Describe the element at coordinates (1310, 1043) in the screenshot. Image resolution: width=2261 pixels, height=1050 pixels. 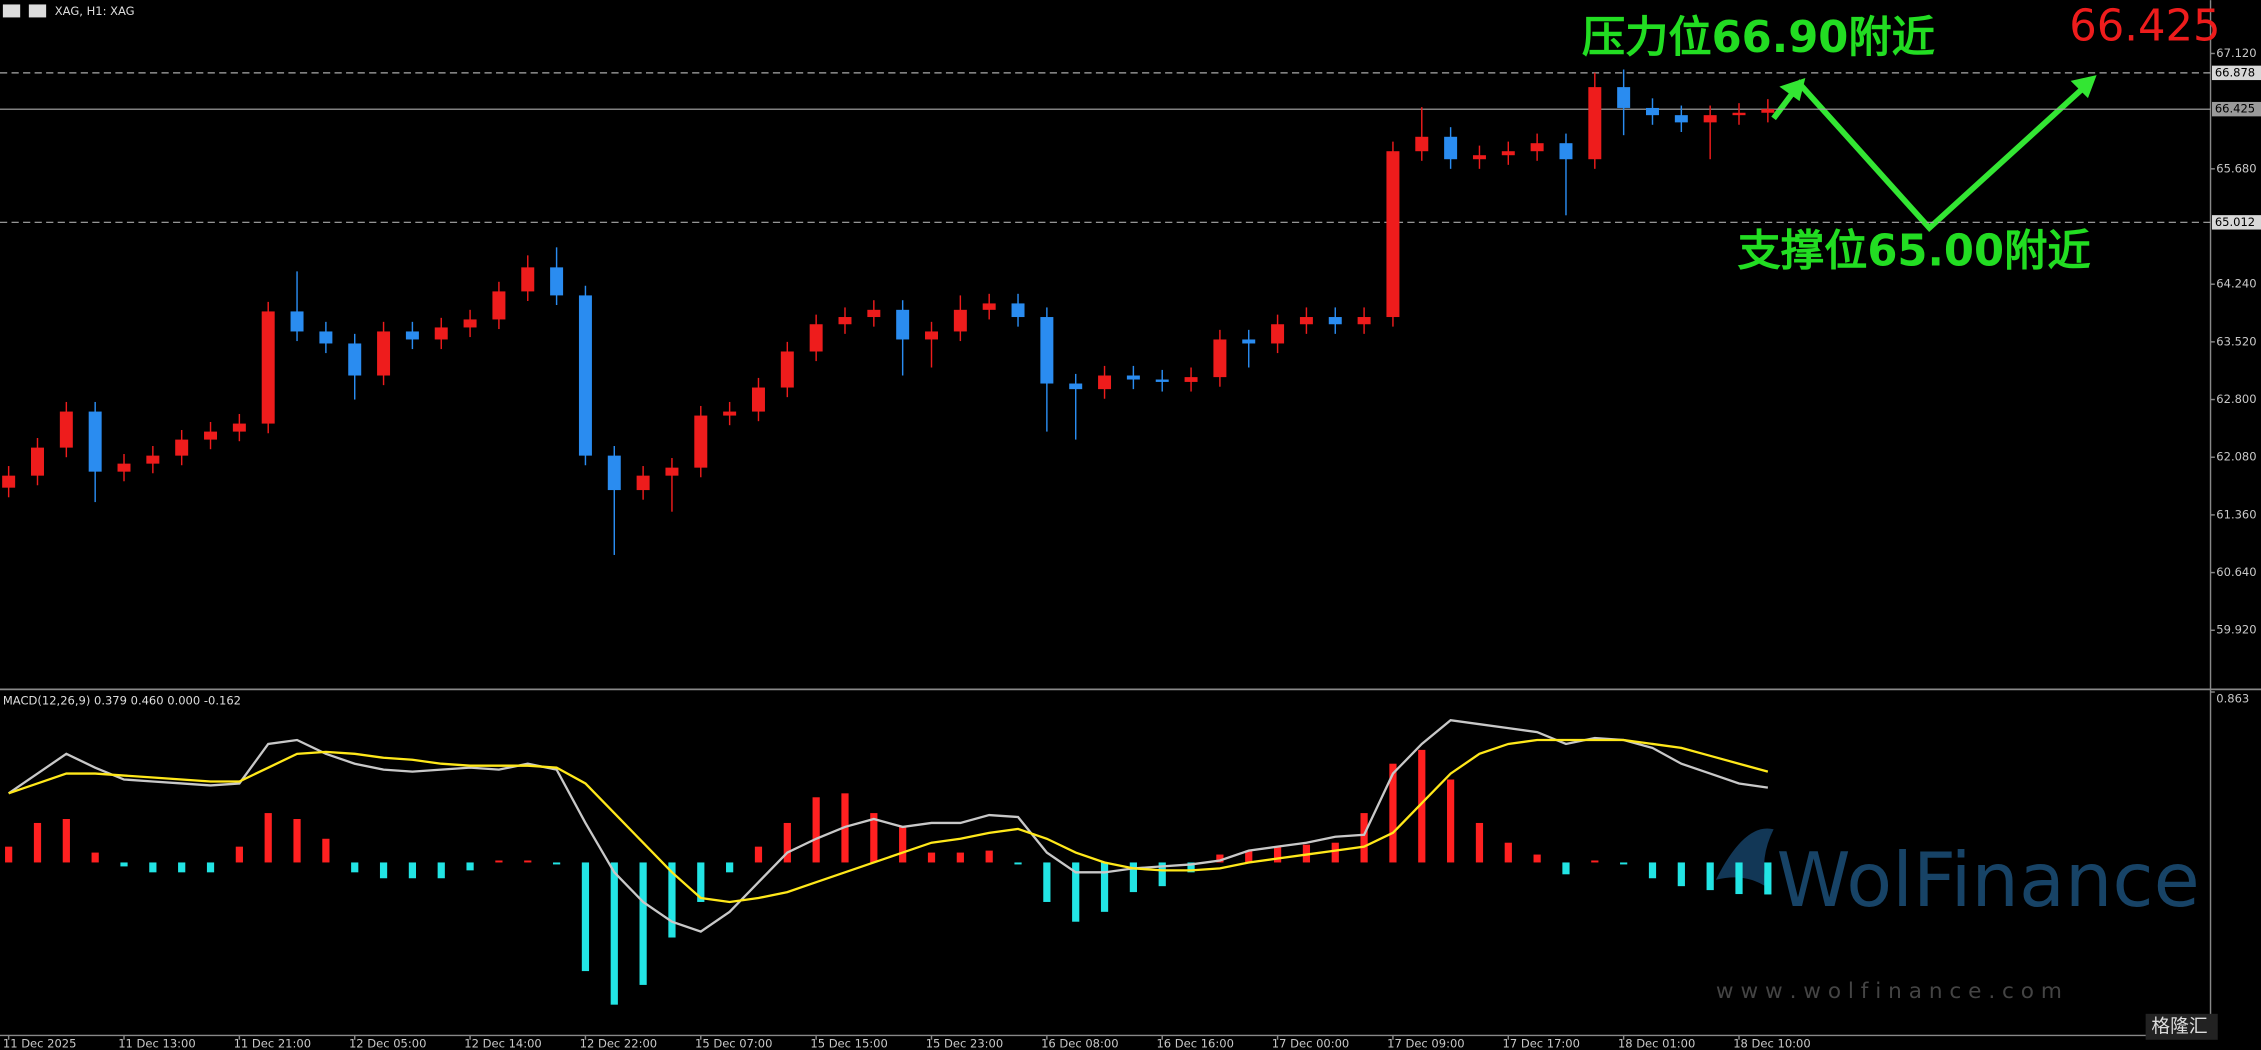
I see `x-tick-label: 17 Dec 00:00` at that location.